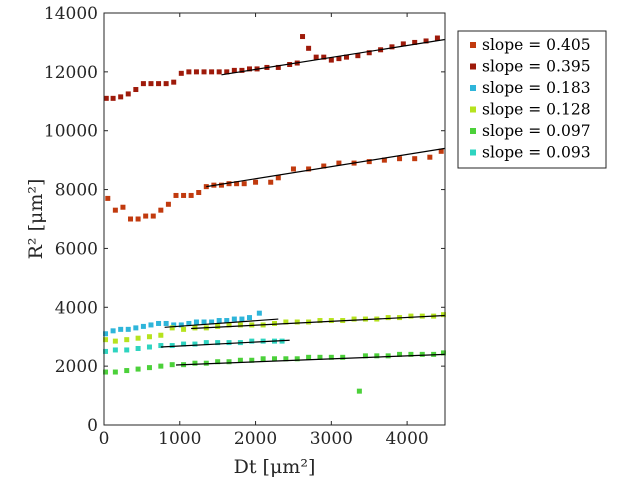 This screenshot has height=489, width=618. What do you see at coordinates (71, 132) in the screenshot?
I see `y-tick-label: 10000` at bounding box center [71, 132].